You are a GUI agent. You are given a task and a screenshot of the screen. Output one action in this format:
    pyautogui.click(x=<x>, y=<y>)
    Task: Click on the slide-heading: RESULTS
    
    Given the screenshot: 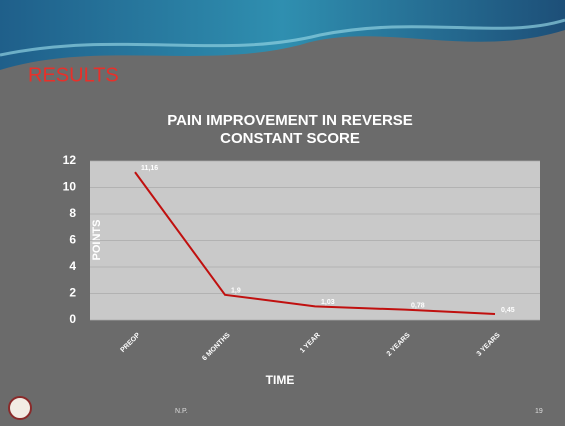 What is the action you would take?
    pyautogui.click(x=73, y=75)
    